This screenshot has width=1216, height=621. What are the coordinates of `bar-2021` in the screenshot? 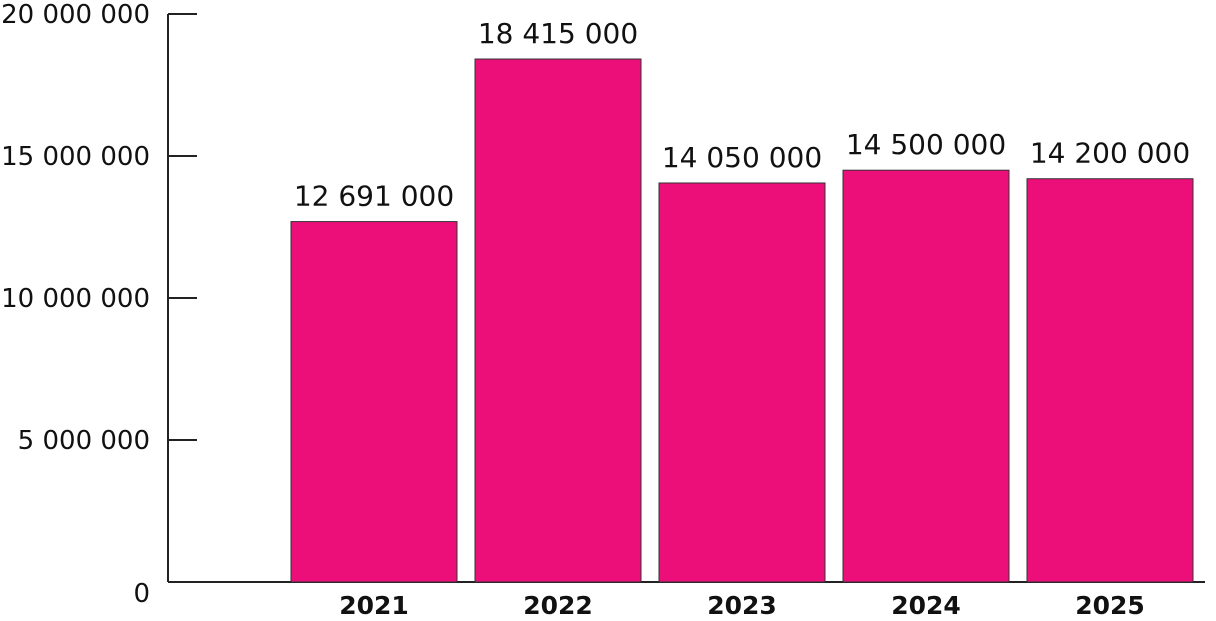 It's located at (374, 402).